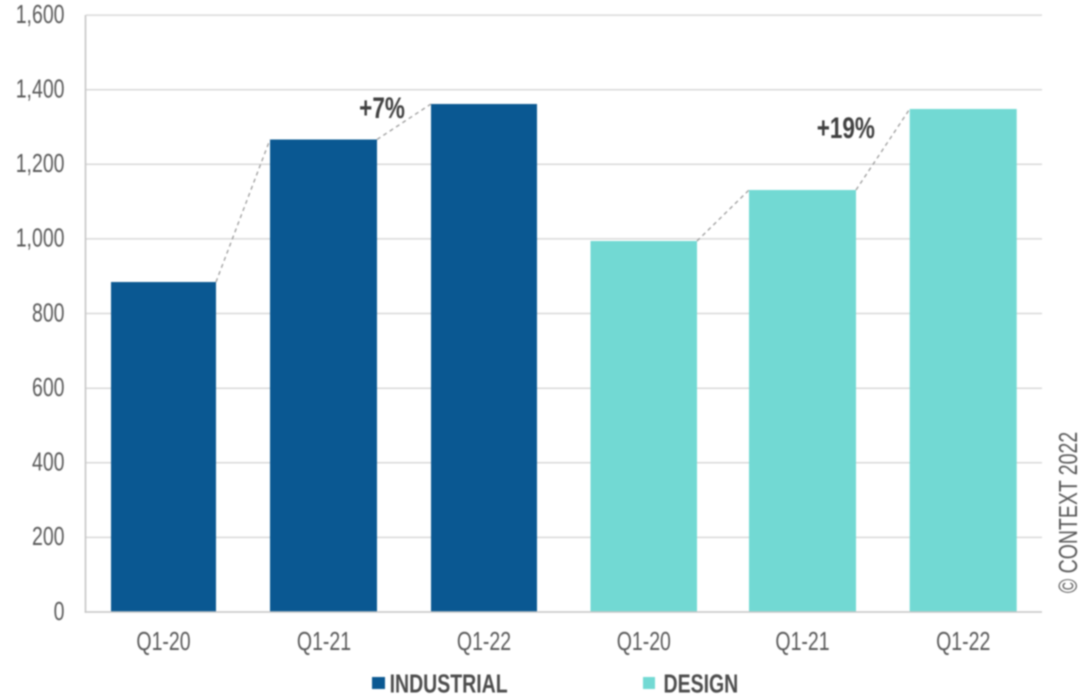 The image size is (1086, 700). I want to click on svg-text: © CONTEXT 2022, so click(1067, 512).